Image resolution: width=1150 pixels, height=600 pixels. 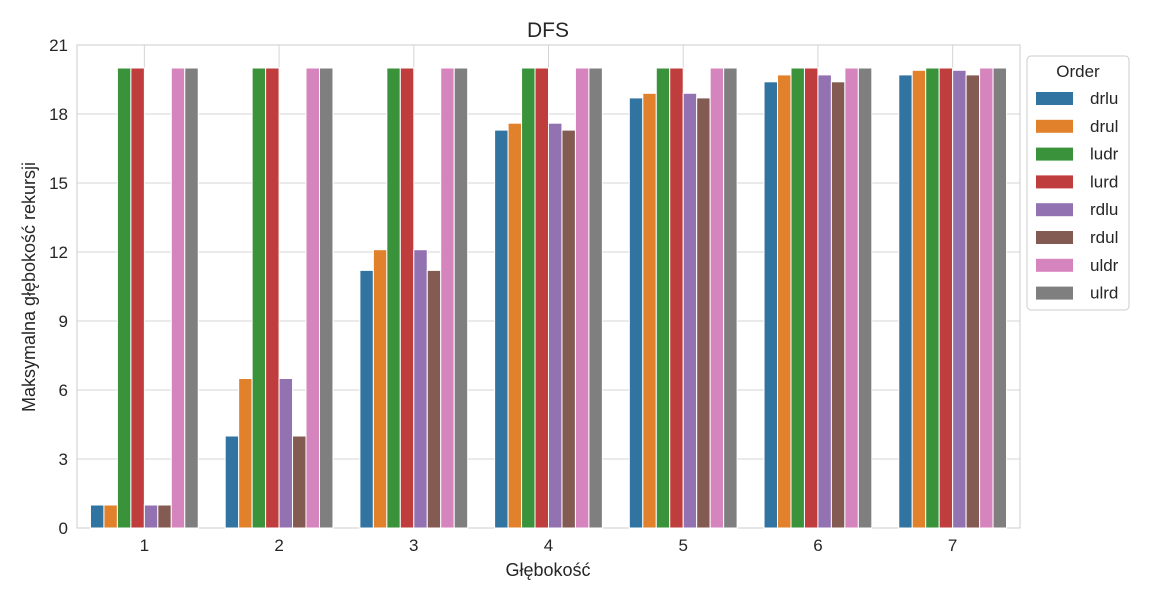 What do you see at coordinates (413, 545) in the screenshot?
I see `x-tick-label: 3` at bounding box center [413, 545].